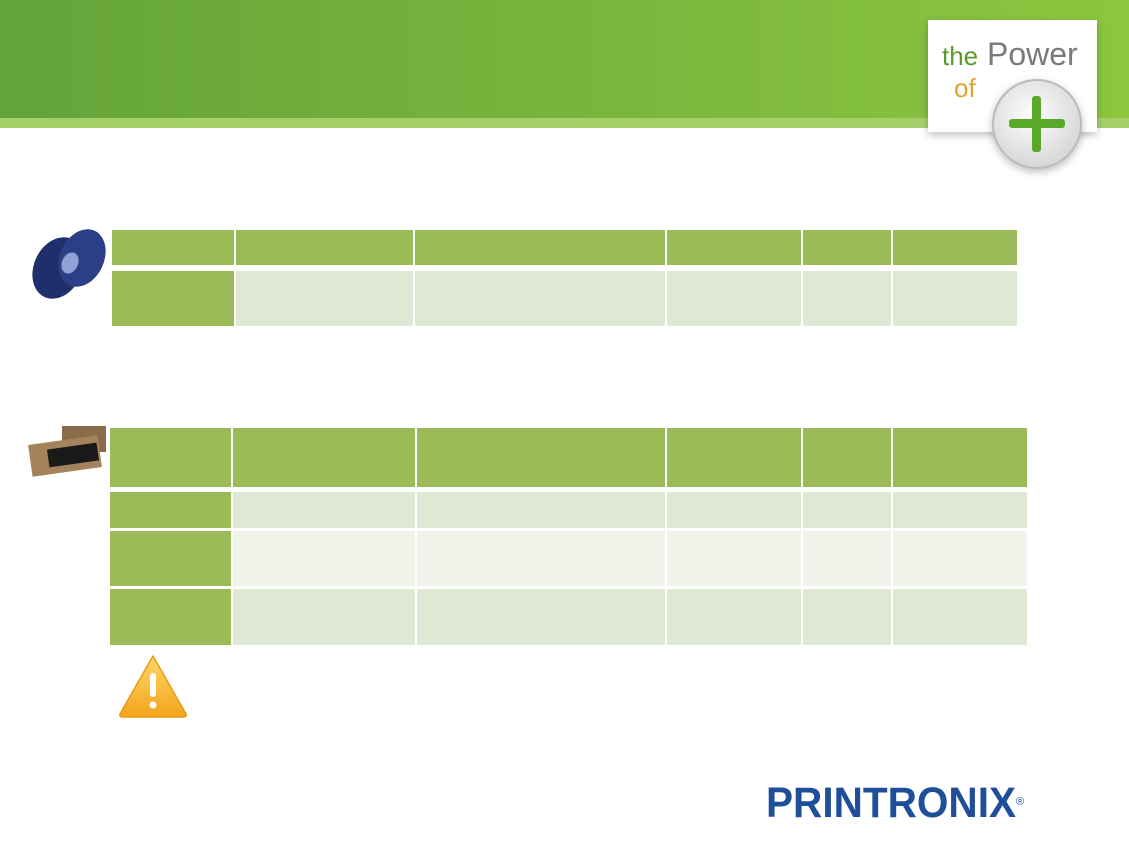 The image size is (1129, 847). Describe the element at coordinates (1032, 54) in the screenshot. I see `logo-power: Power` at that location.